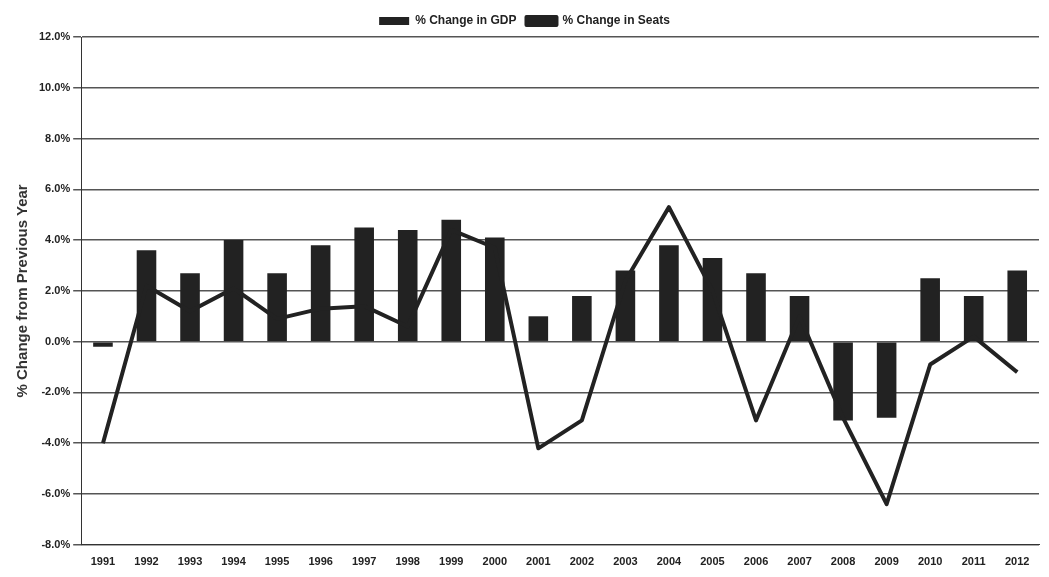  Describe the element at coordinates (190, 561) in the screenshot. I see `x-tick-label: 1993` at that location.